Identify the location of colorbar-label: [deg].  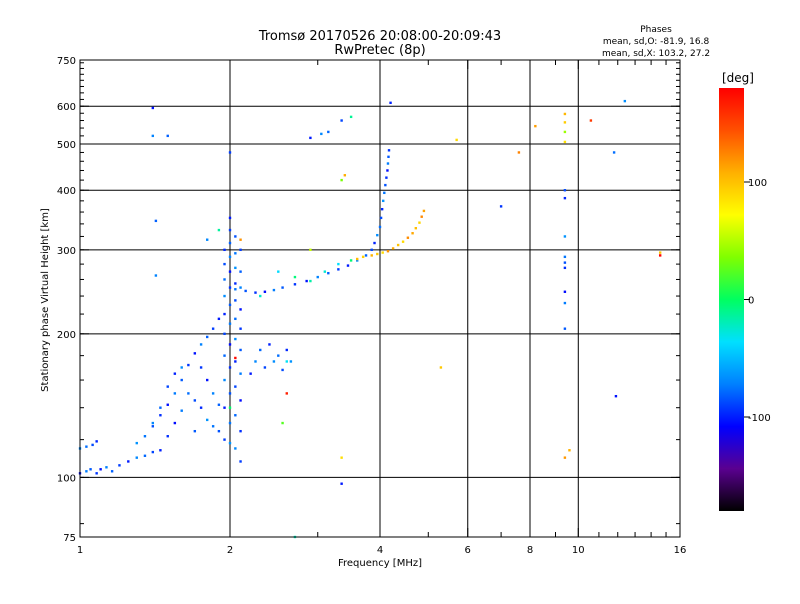
(738, 78).